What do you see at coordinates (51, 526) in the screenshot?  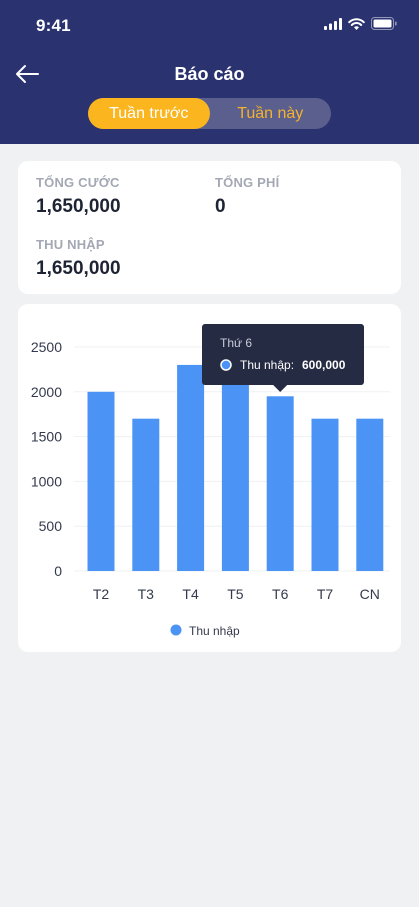 I see `y-tick-label: 500` at bounding box center [51, 526].